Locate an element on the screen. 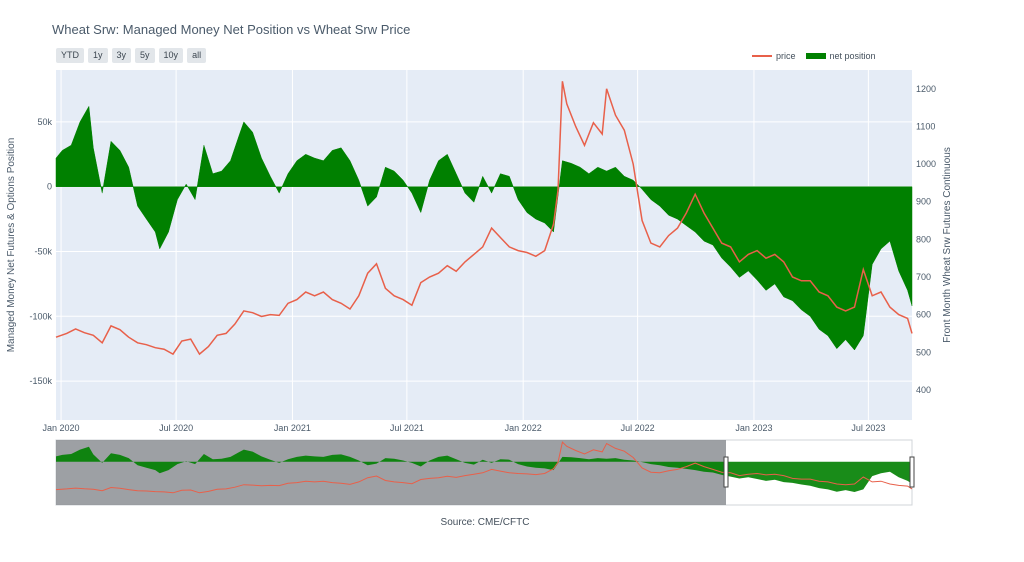  y-right-tick-label: 400 is located at coordinates (923, 390).